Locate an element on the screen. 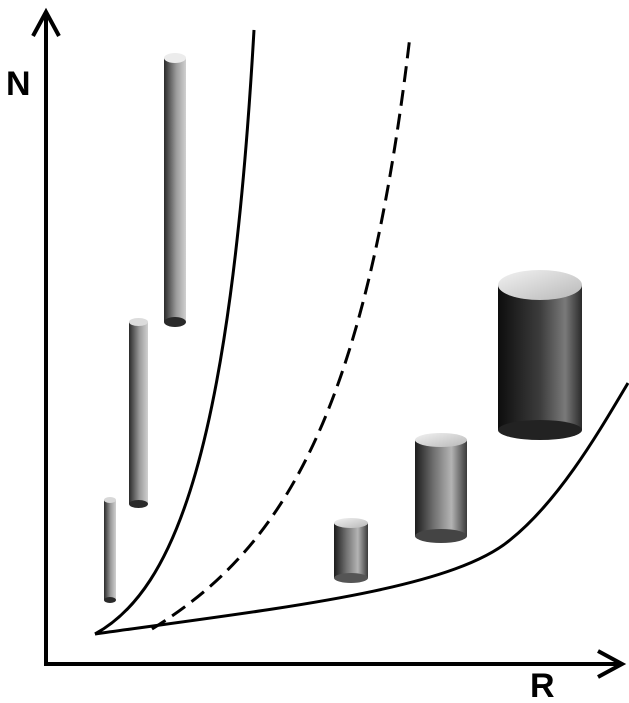  x-axis-label: R is located at coordinates (542, 685).